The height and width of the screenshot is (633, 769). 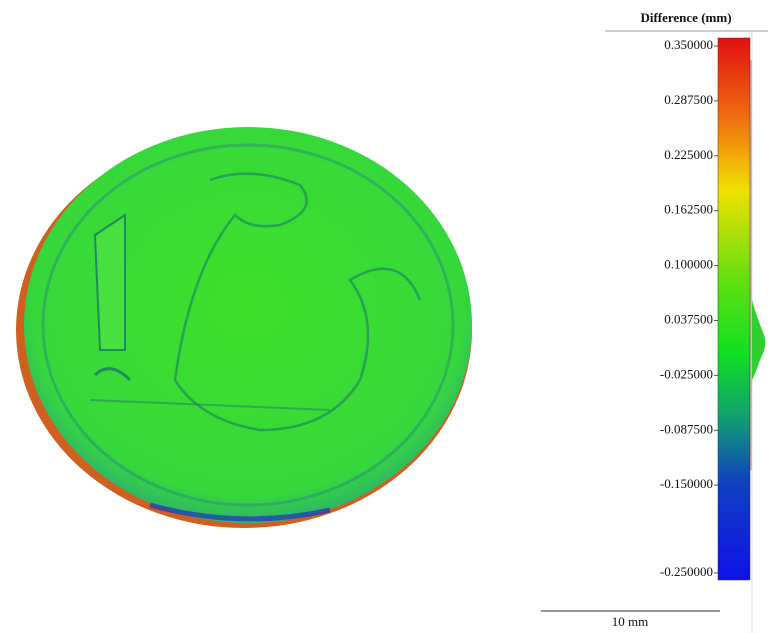 What do you see at coordinates (688, 318) in the screenshot?
I see `tick-label: 0.037500` at bounding box center [688, 318].